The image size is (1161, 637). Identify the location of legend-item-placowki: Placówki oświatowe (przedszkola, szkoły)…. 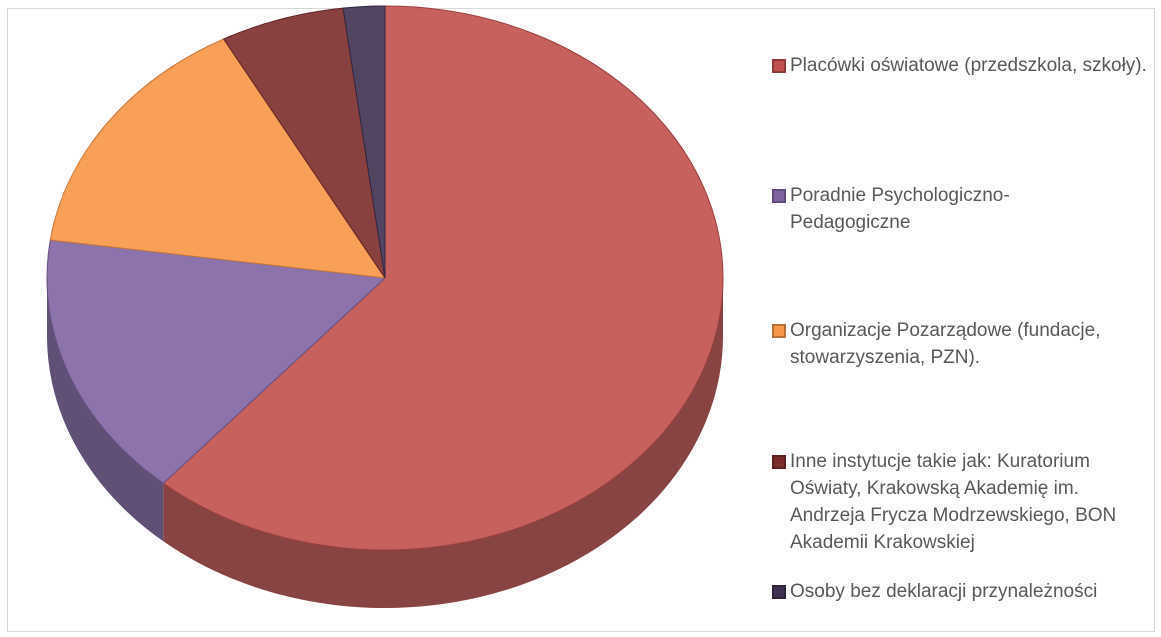
(961, 65).